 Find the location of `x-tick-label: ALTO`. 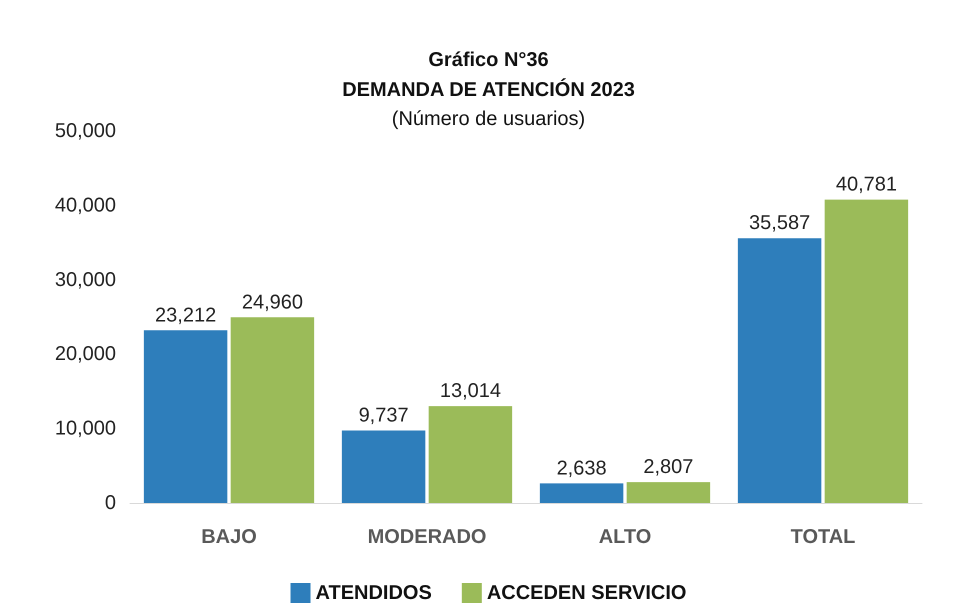

x-tick-label: ALTO is located at coordinates (625, 537).